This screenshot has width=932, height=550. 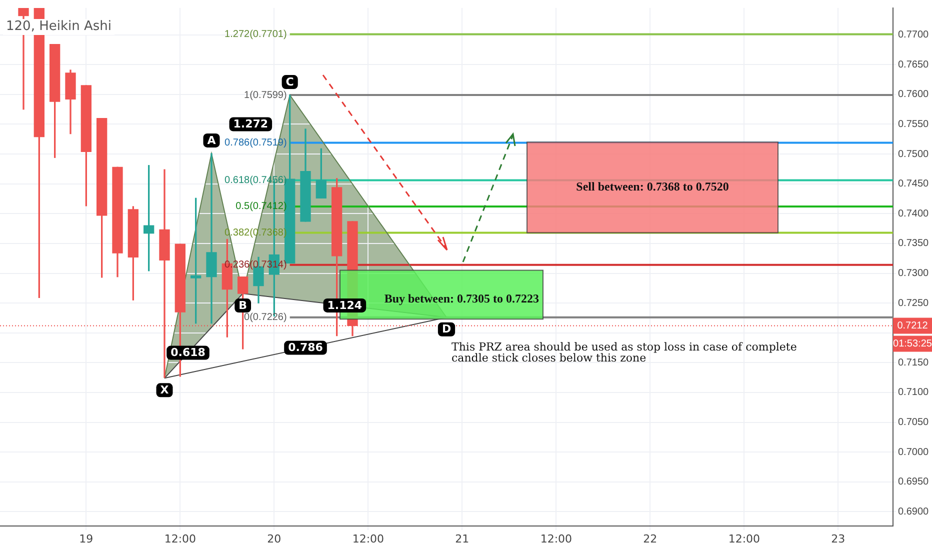 What do you see at coordinates (59, 26) in the screenshot?
I see `text: 120, Heikin Ashi` at bounding box center [59, 26].